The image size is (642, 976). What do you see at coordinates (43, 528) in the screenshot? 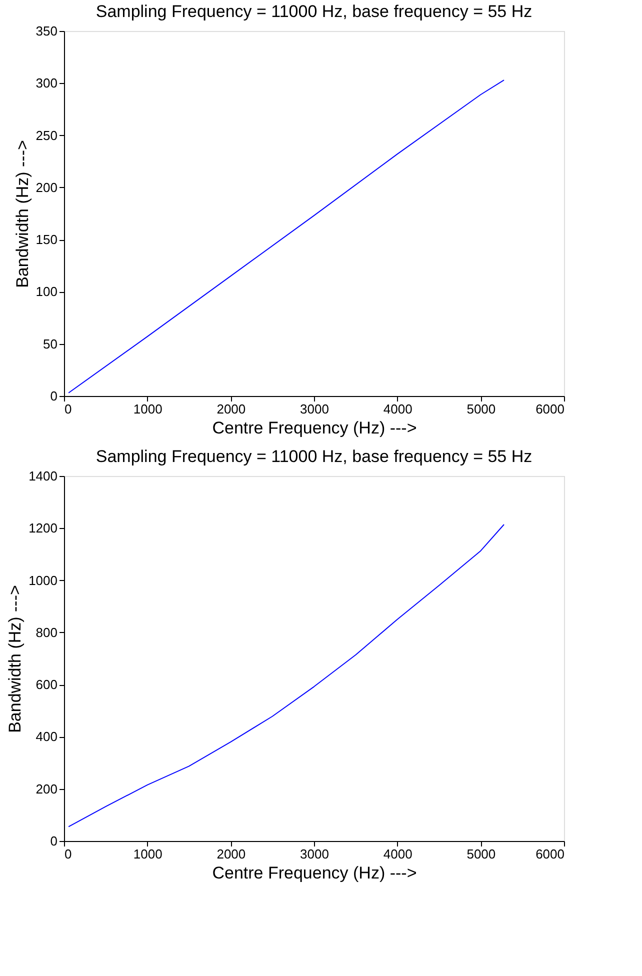
I see `y-tick-label: 1200` at bounding box center [43, 528].